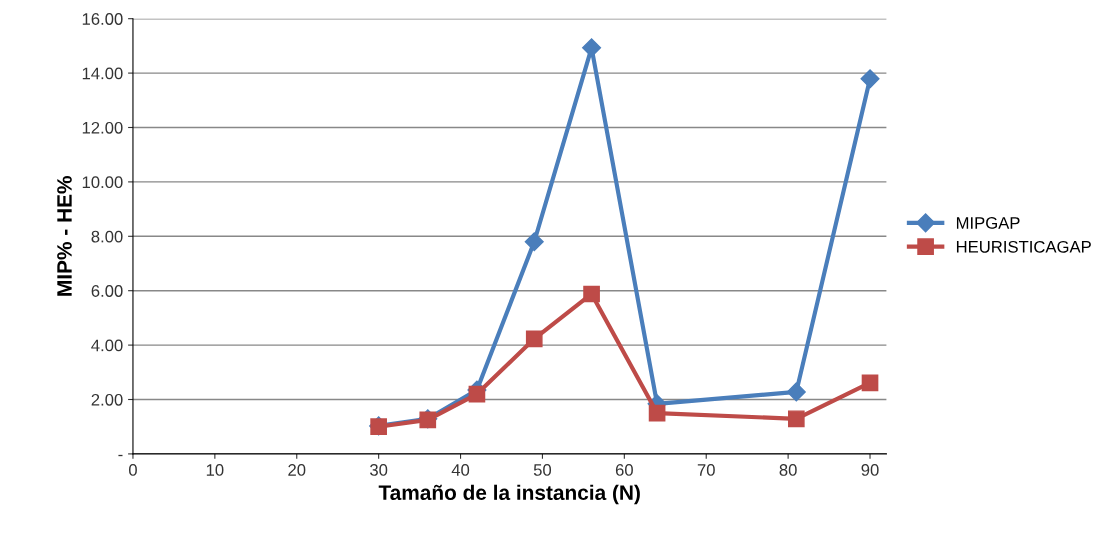 Image resolution: width=1108 pixels, height=534 pixels. Describe the element at coordinates (107, 345) in the screenshot. I see `y-tick-label: 4.00` at that location.